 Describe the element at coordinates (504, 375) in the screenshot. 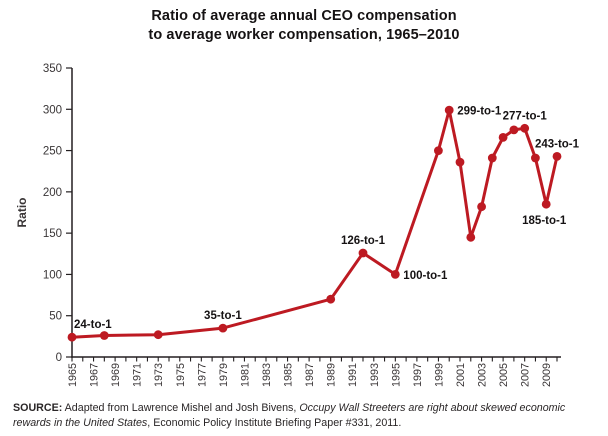

I see `x-axis-tick-label: 2005` at that location.